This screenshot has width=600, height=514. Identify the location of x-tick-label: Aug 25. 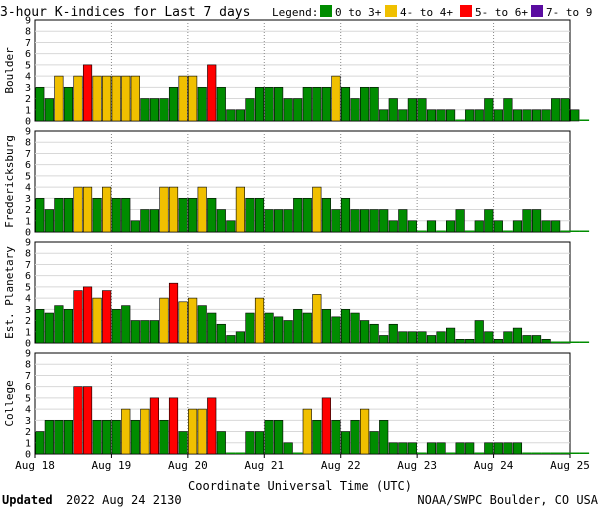
(570, 465).